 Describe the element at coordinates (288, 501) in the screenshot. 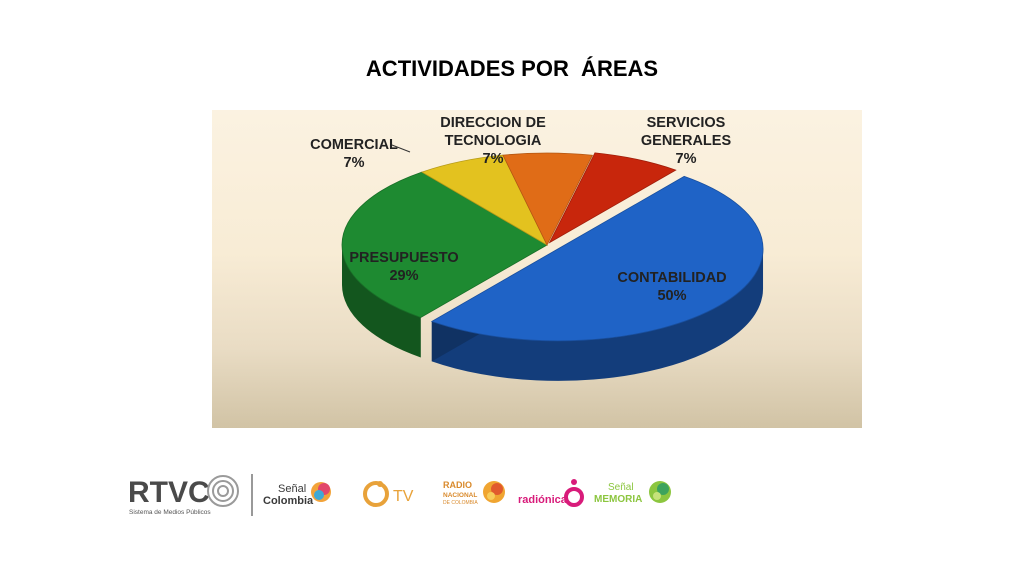

I see `senal-colombia-colombia: Colombia` at that location.